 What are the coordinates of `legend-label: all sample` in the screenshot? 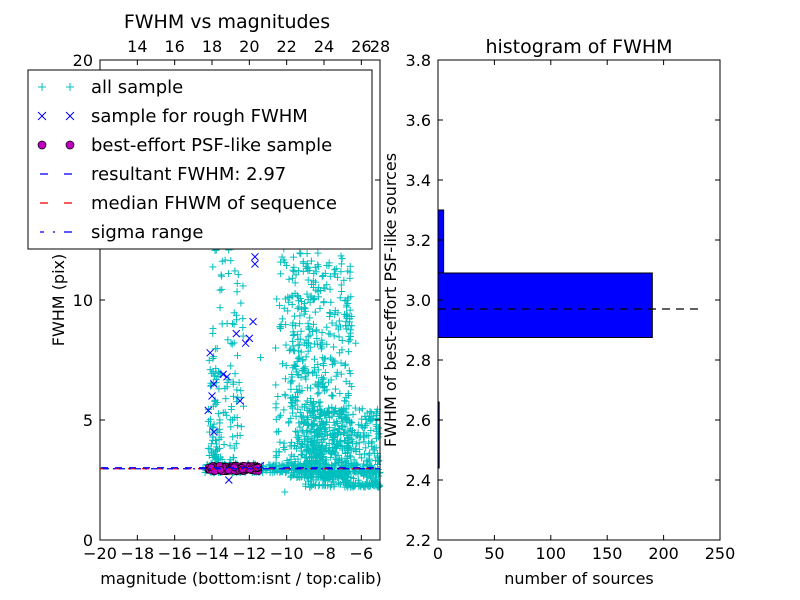 It's located at (137, 87).